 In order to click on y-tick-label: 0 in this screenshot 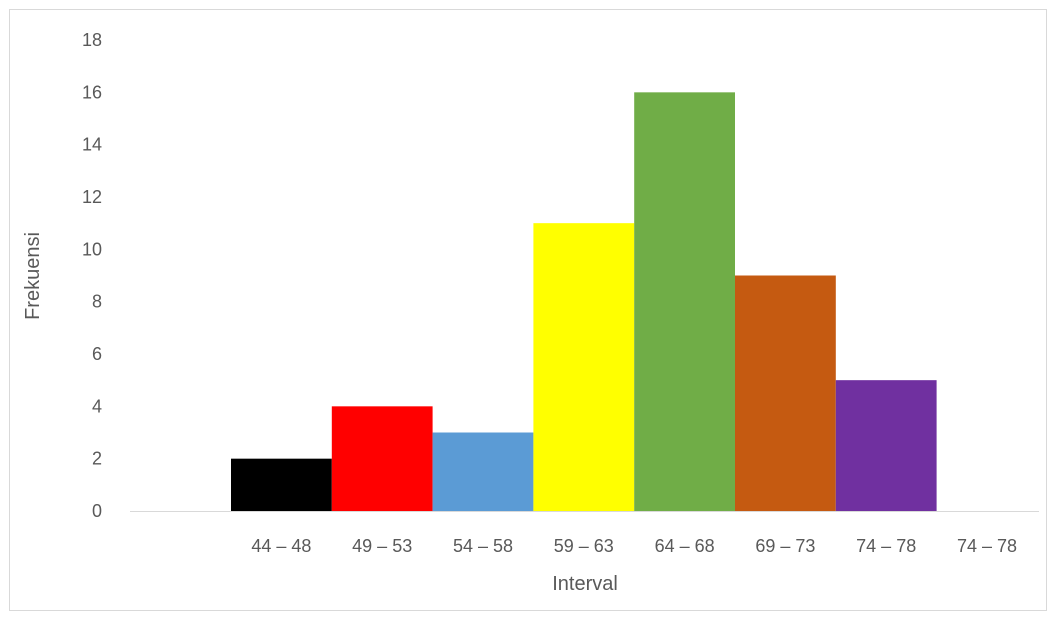, I will do `click(97, 511)`.